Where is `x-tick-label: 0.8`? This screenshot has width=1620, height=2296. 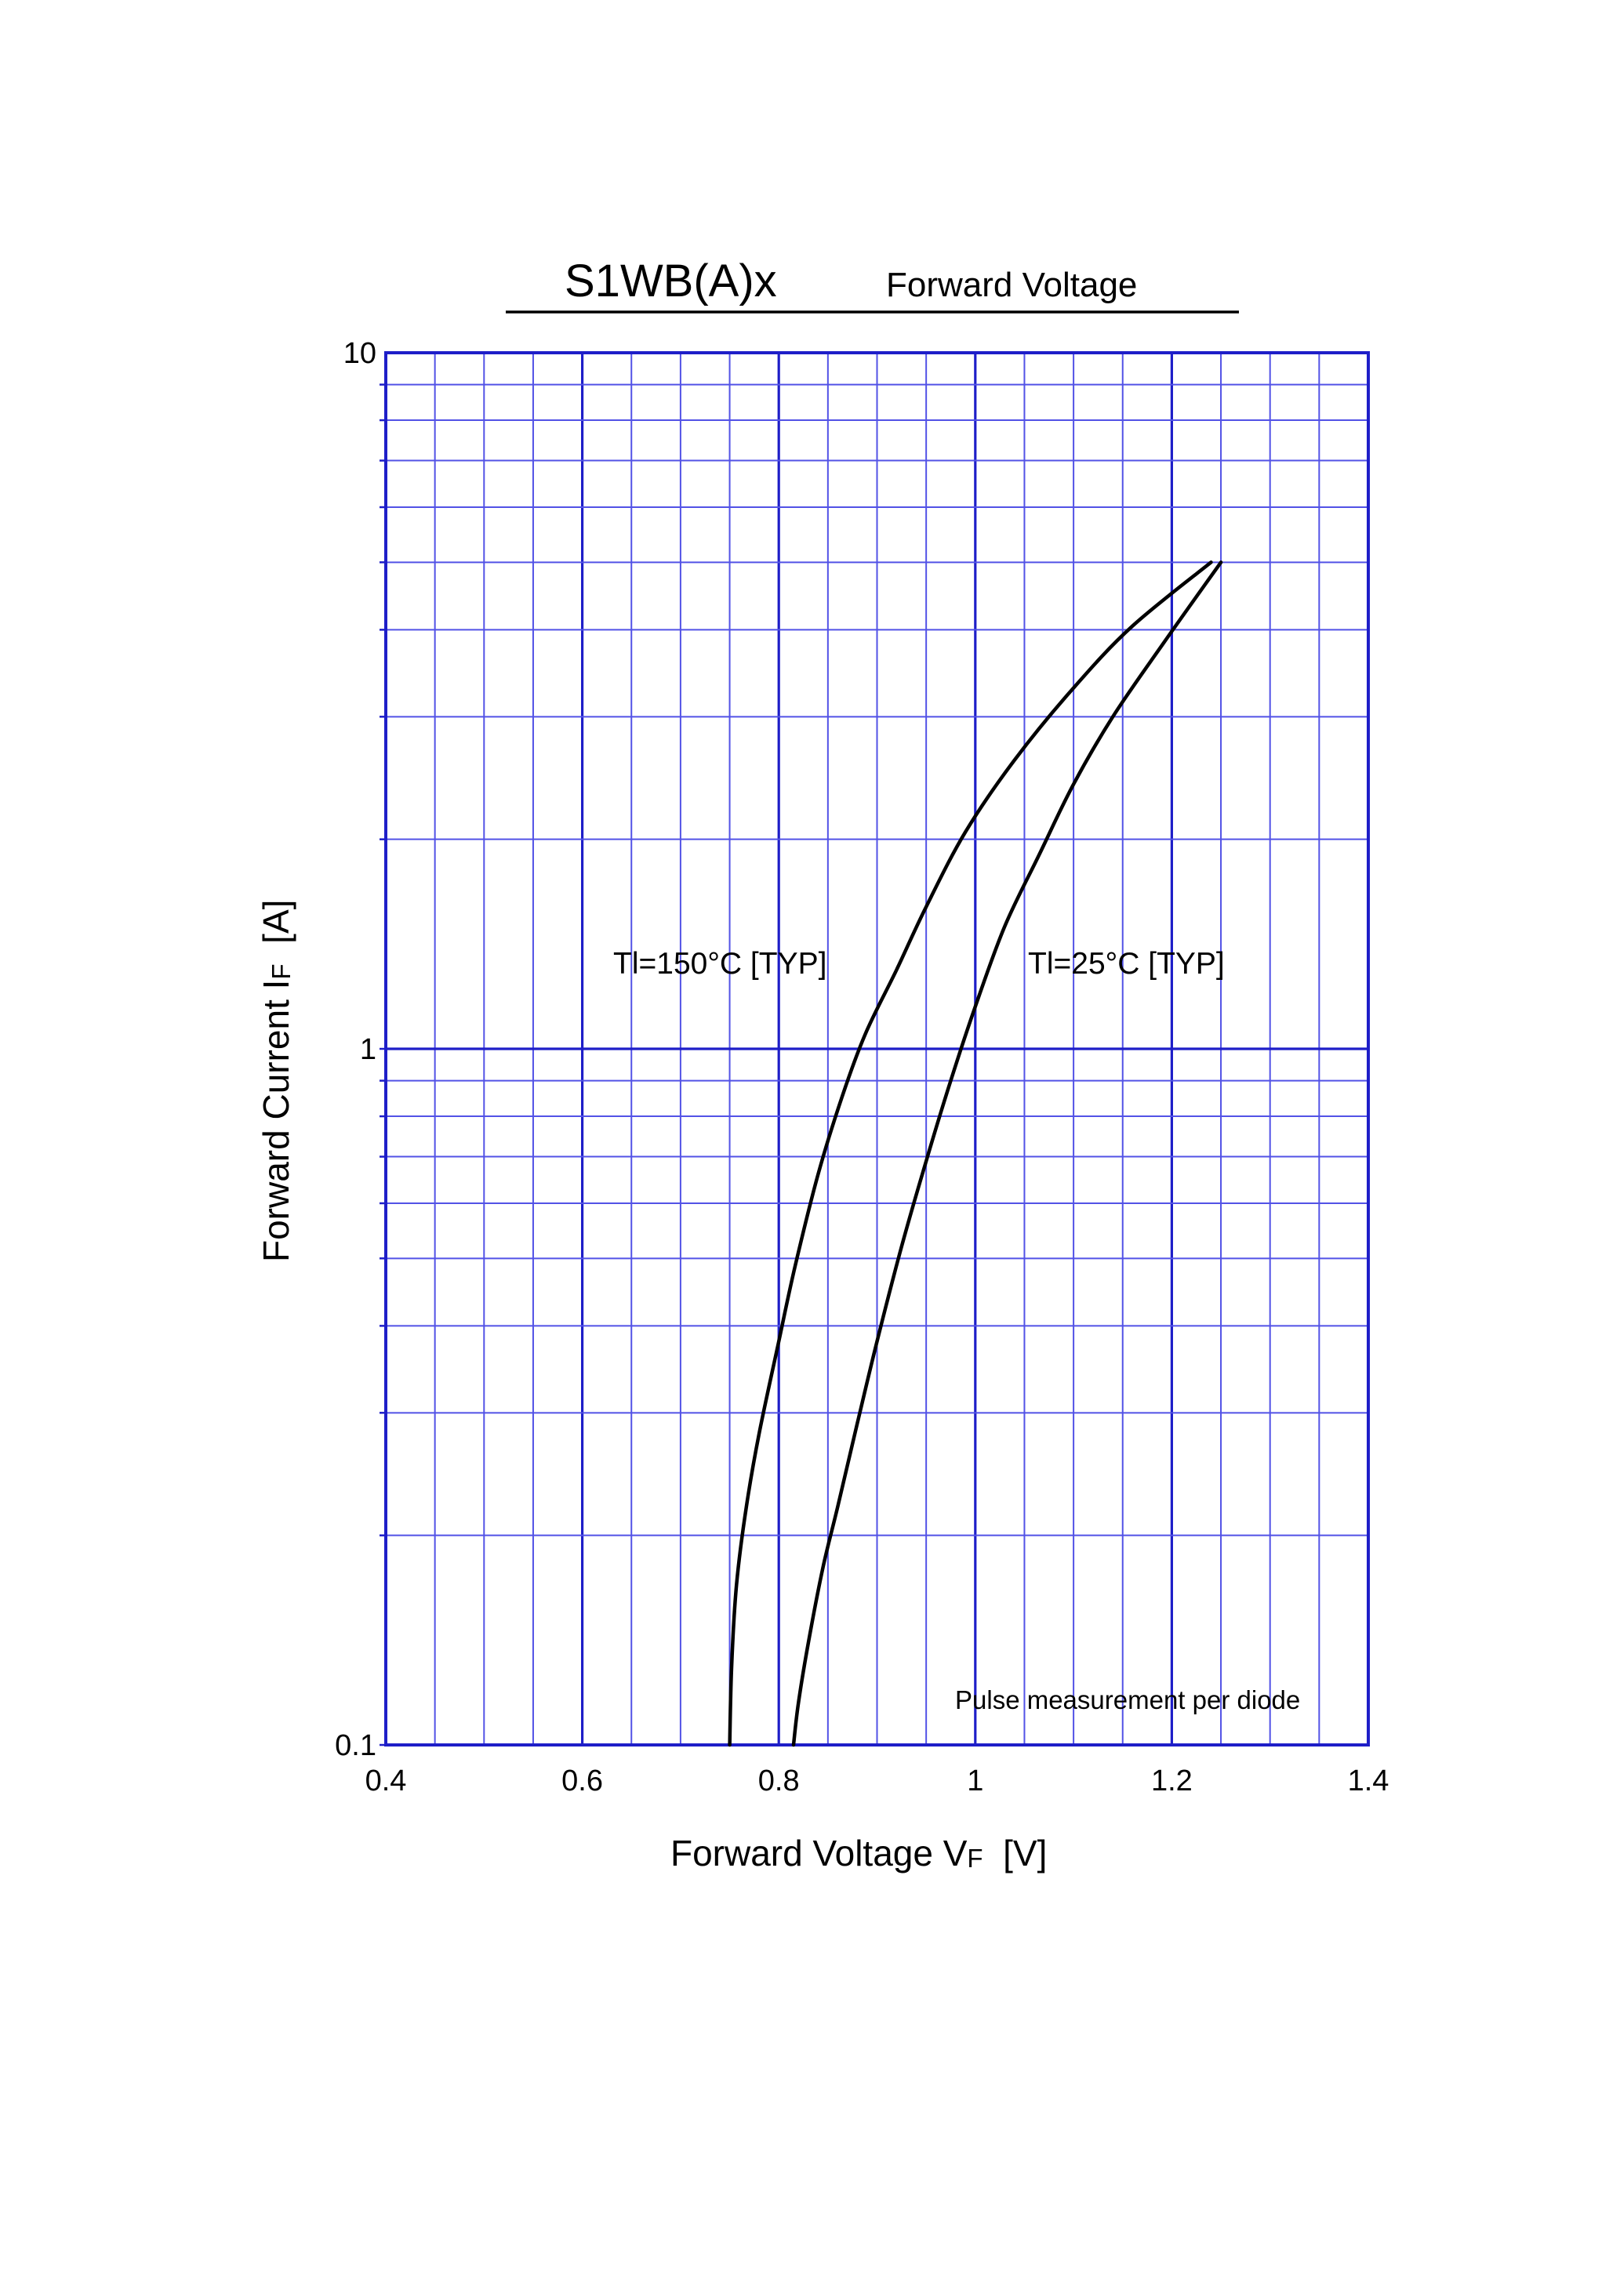 x-tick-label: 0.8 is located at coordinates (779, 1781).